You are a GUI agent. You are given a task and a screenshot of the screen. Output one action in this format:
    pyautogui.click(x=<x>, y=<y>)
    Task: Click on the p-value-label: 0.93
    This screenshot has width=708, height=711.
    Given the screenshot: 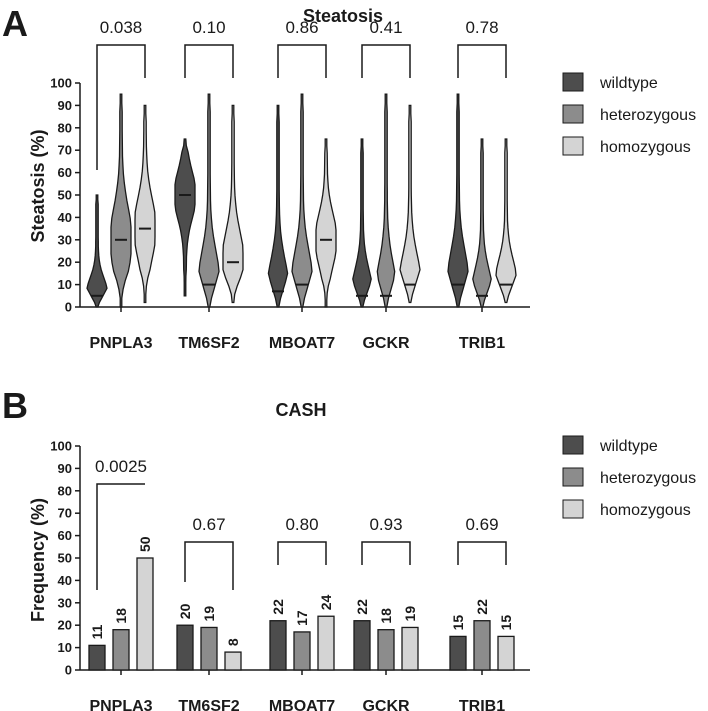 What is the action you would take?
    pyautogui.click(x=385, y=524)
    